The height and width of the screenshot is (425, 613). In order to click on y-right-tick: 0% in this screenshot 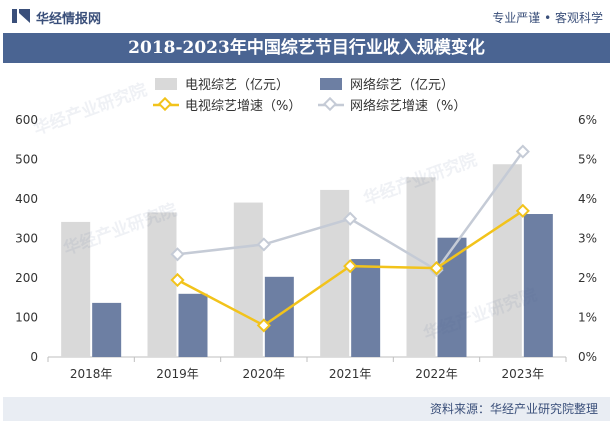, I will do `click(587, 357)`.